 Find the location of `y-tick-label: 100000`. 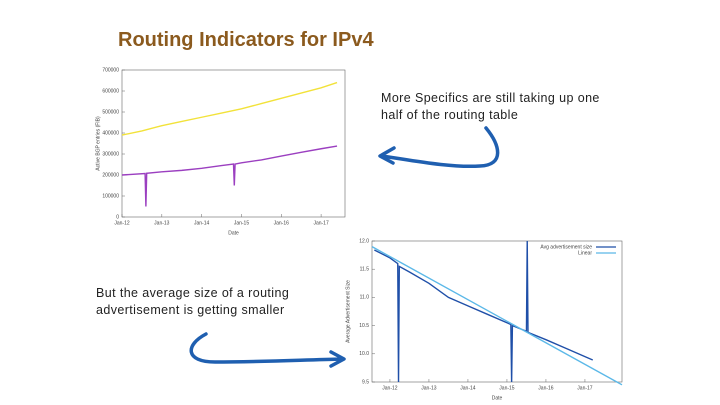

y-tick-label: 100000 is located at coordinates (110, 196).